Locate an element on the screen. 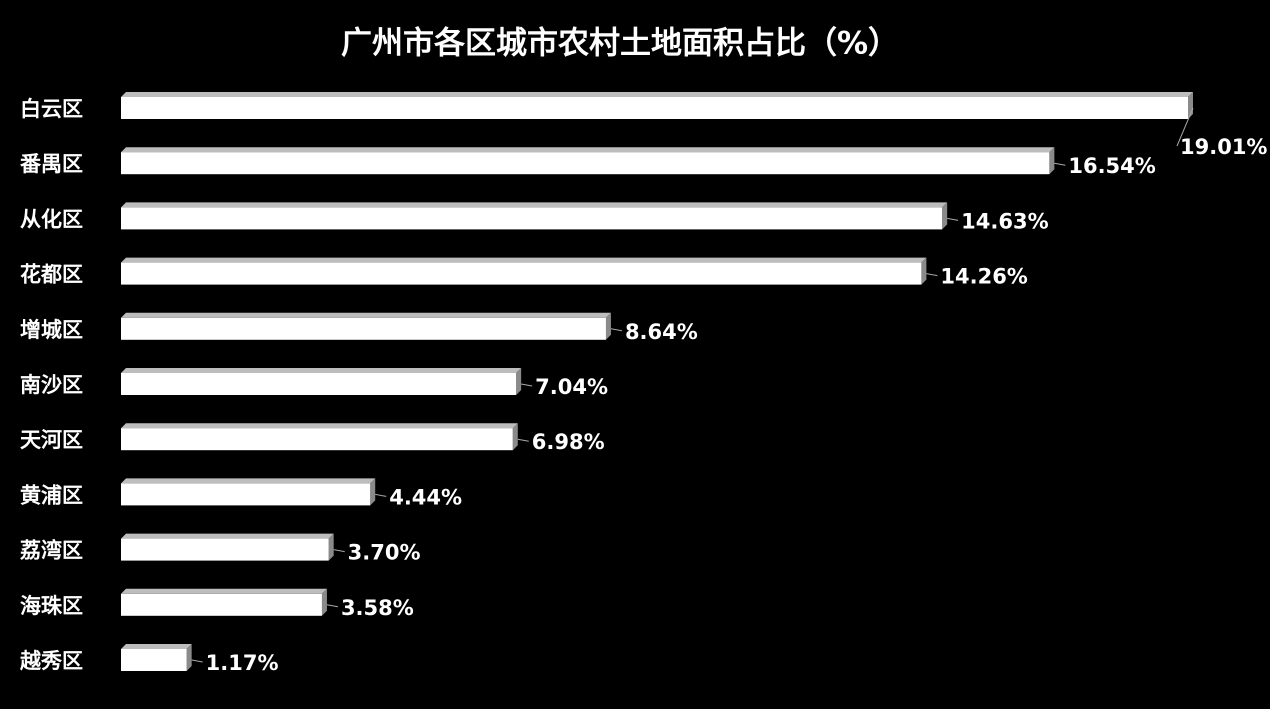 This screenshot has width=1270, height=709. category-label: 南沙区 is located at coordinates (51, 385).